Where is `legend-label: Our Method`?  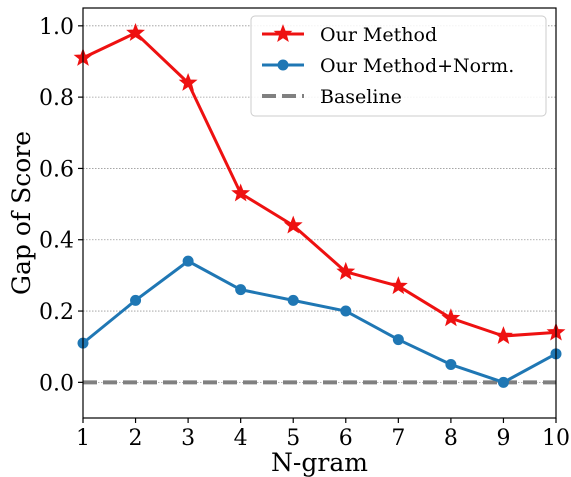 legend-label: Our Method is located at coordinates (378, 35).